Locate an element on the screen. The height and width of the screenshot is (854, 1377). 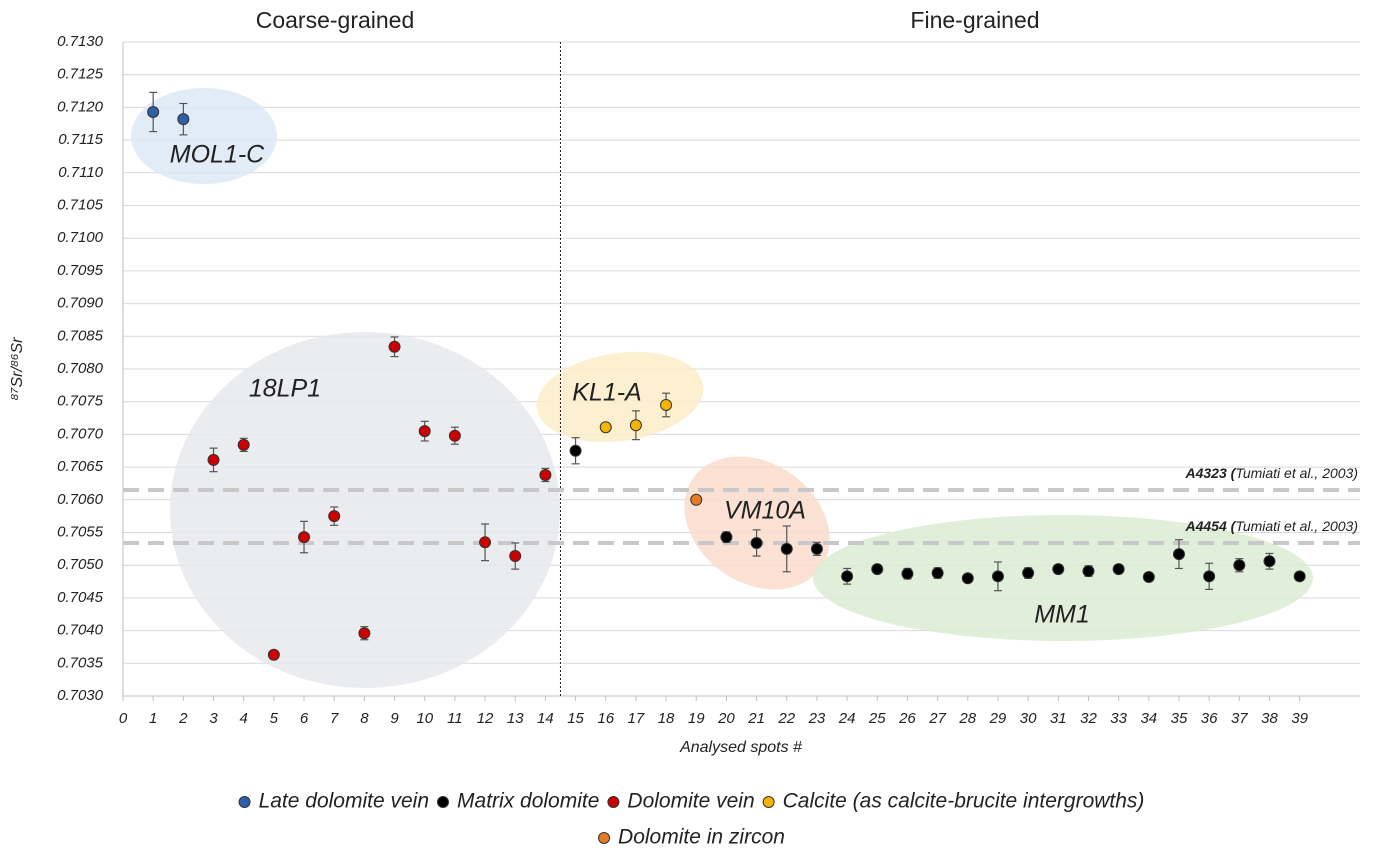
y-tick-label: 0.7065 is located at coordinates (80, 466).